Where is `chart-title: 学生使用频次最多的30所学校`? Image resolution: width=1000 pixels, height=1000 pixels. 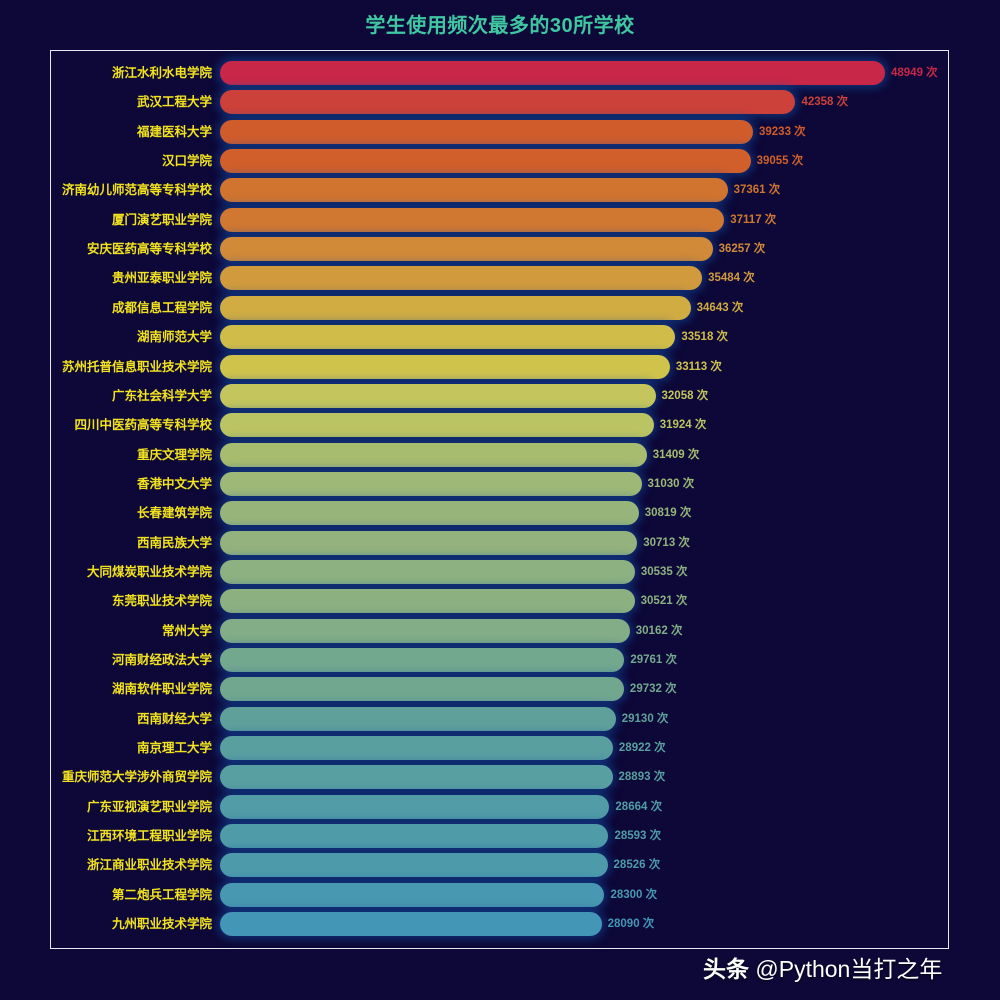
chart-title: 学生使用频次最多的30所学校 is located at coordinates (500, 26).